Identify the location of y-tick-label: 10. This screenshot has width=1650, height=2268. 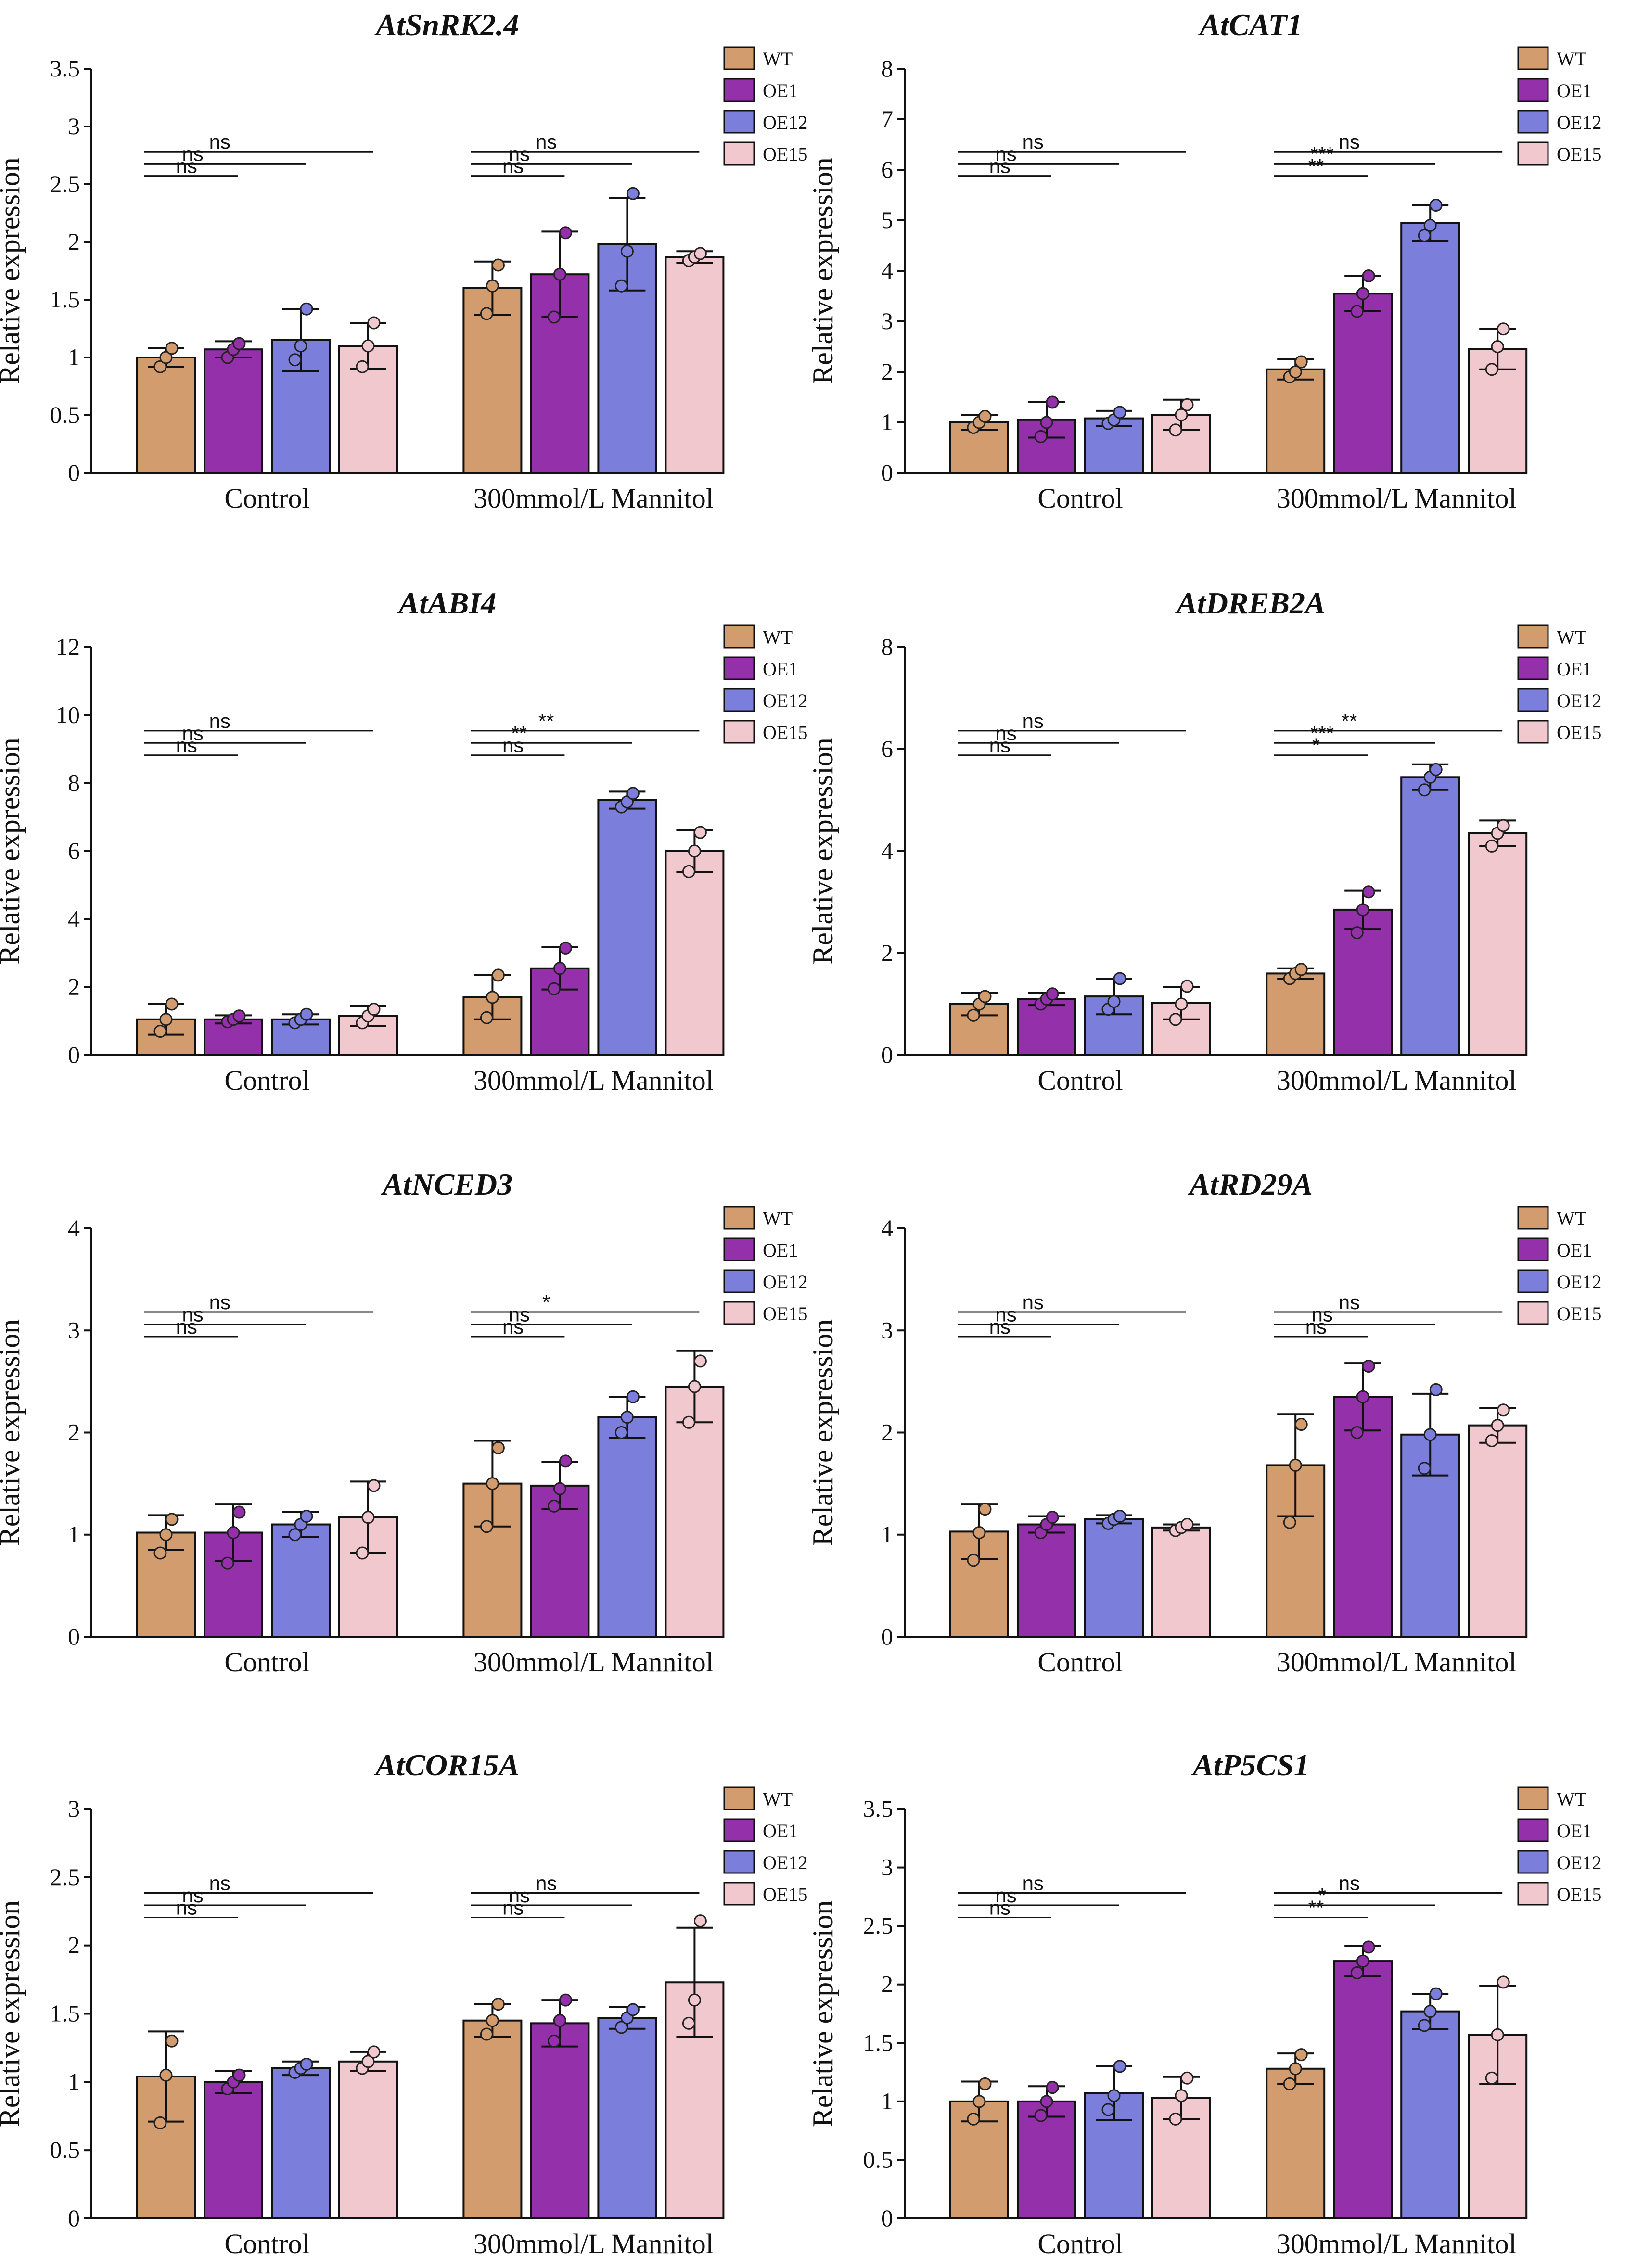
(68, 714).